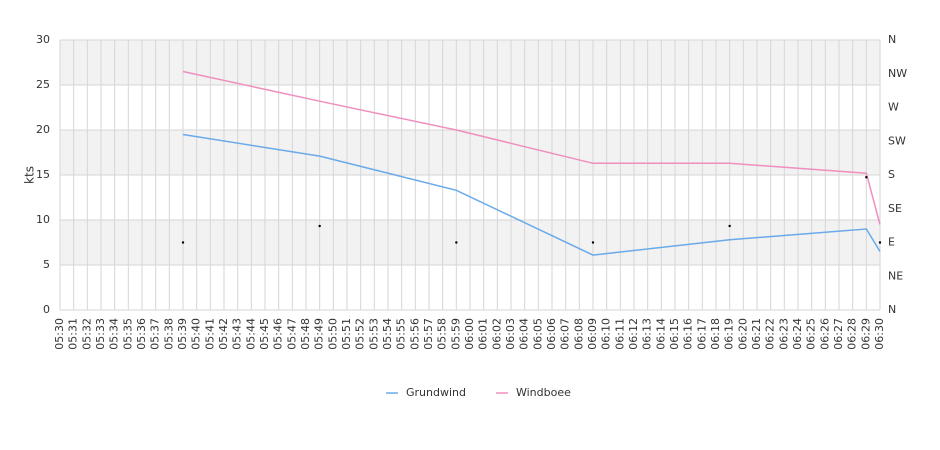  Describe the element at coordinates (442, 334) in the screenshot. I see `x-tick-label: 05:58` at that location.